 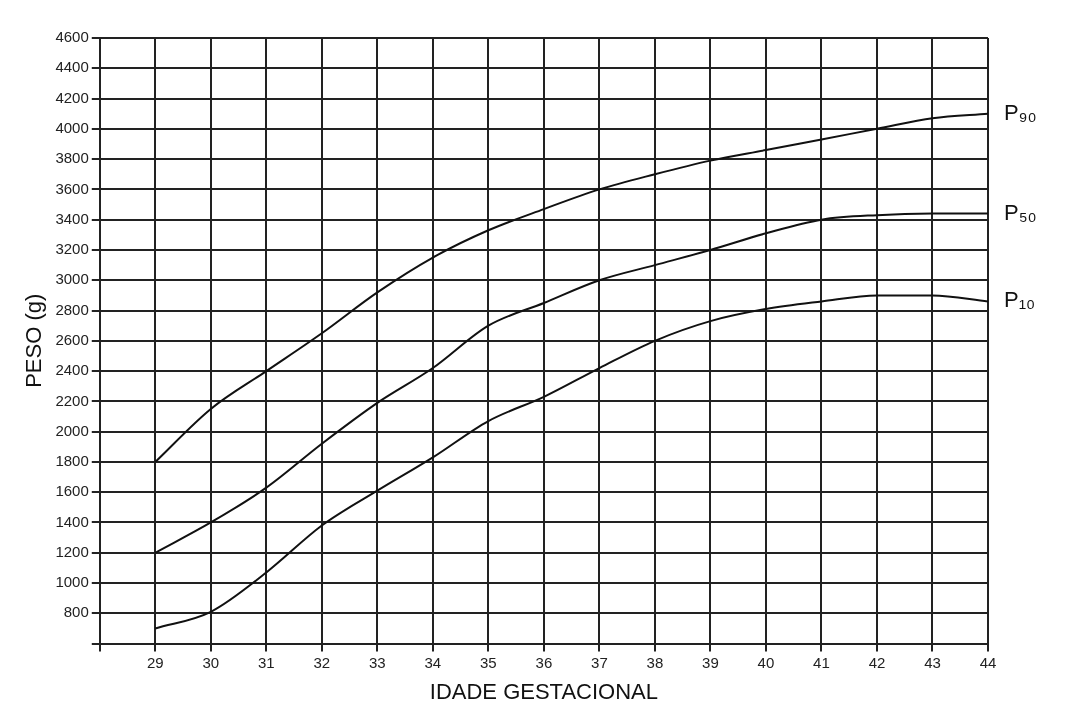 I want to click on x-tick-label: 35, so click(x=488, y=662).